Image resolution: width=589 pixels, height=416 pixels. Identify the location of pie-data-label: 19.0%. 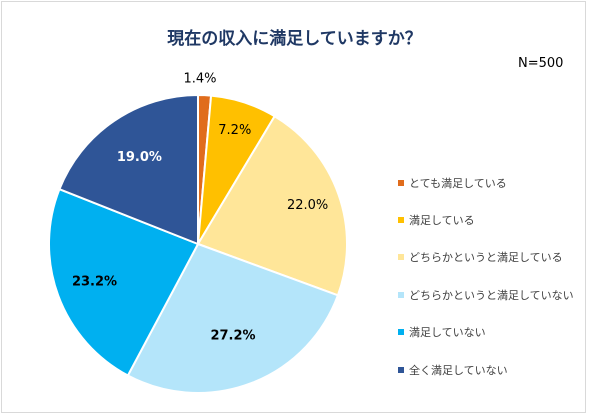
(139, 157).